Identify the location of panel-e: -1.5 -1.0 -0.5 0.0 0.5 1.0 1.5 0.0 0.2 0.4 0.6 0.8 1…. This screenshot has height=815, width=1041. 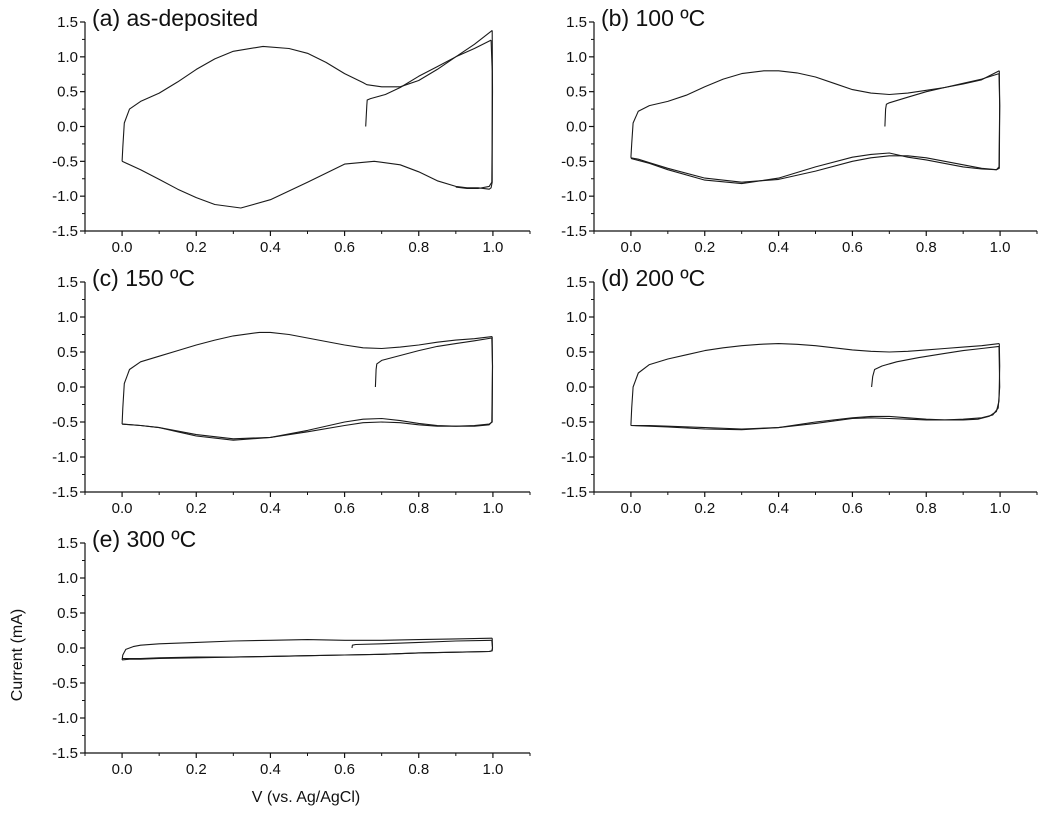
(291, 652).